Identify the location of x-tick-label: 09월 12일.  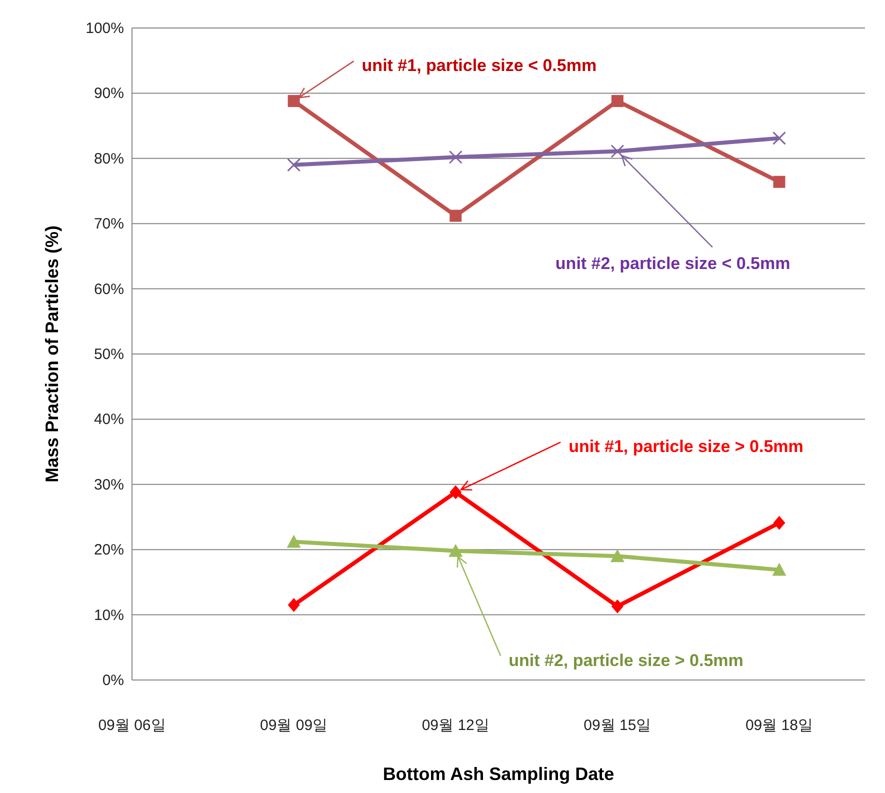
(456, 725).